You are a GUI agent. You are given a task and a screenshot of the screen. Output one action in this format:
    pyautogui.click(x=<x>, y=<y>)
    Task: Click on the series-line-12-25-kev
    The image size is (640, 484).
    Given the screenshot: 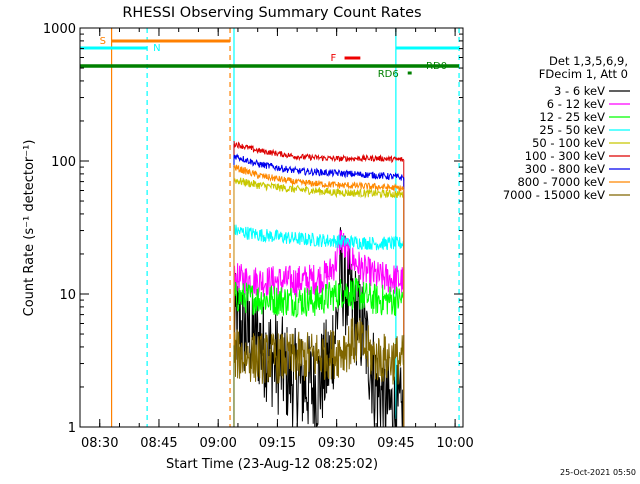 What is the action you would take?
    pyautogui.click(x=319, y=297)
    